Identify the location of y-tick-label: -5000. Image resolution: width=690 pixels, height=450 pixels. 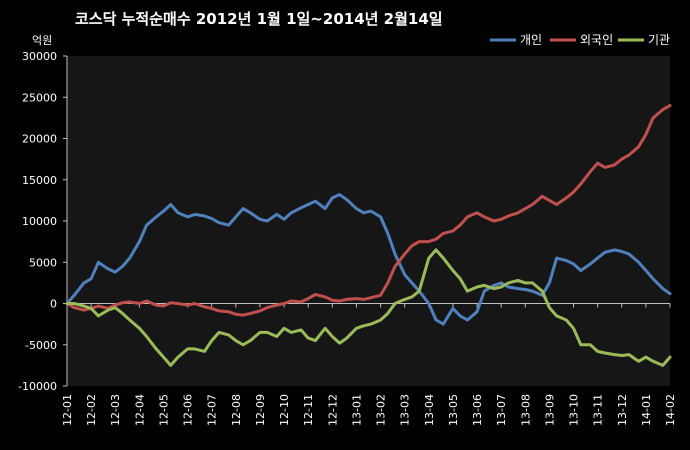
(41, 345).